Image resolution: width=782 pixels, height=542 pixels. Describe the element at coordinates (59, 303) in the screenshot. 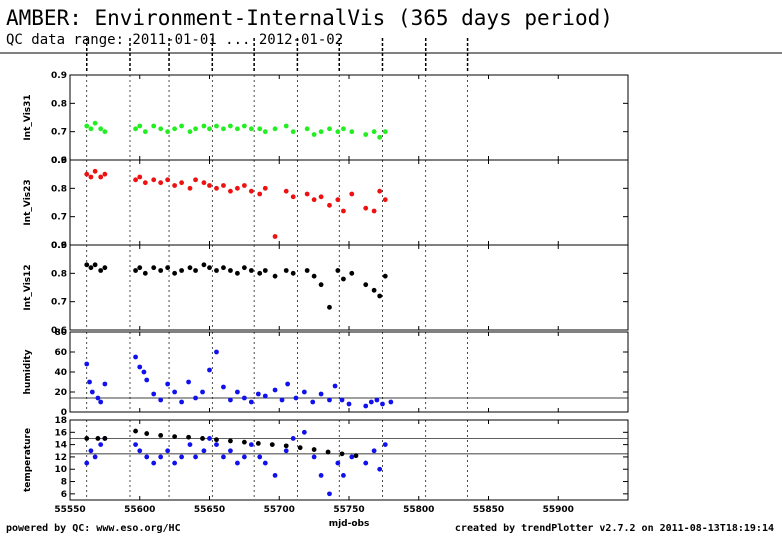

I see `ytick-label: 0.7` at that location.